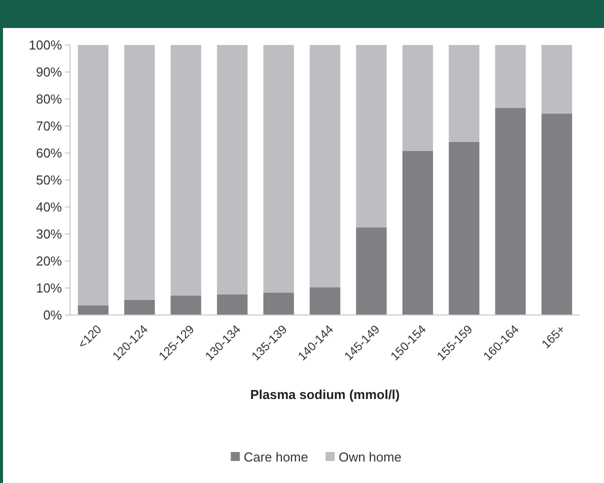 The width and height of the screenshot is (604, 483). I want to click on y-tick-label: 10%, so click(49, 288).